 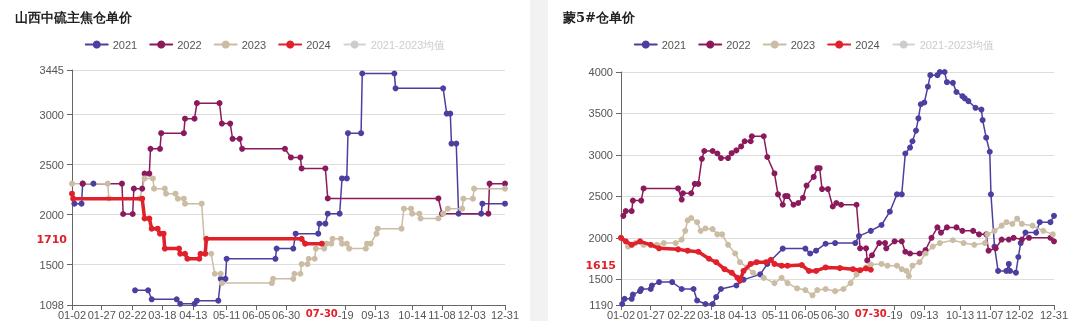 I want to click on y-tick-label: 1500, so click(x=600, y=279).